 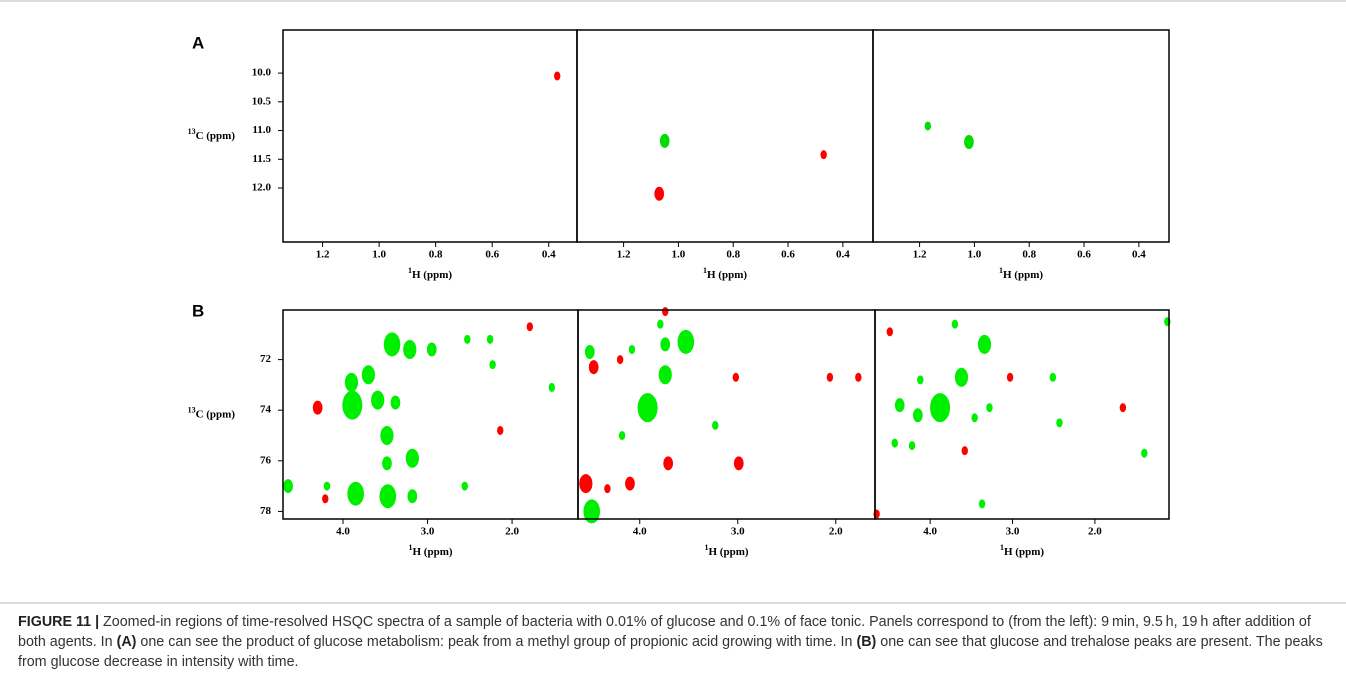 What do you see at coordinates (266, 410) in the screenshot?
I see `y-tick-label: 74` at bounding box center [266, 410].